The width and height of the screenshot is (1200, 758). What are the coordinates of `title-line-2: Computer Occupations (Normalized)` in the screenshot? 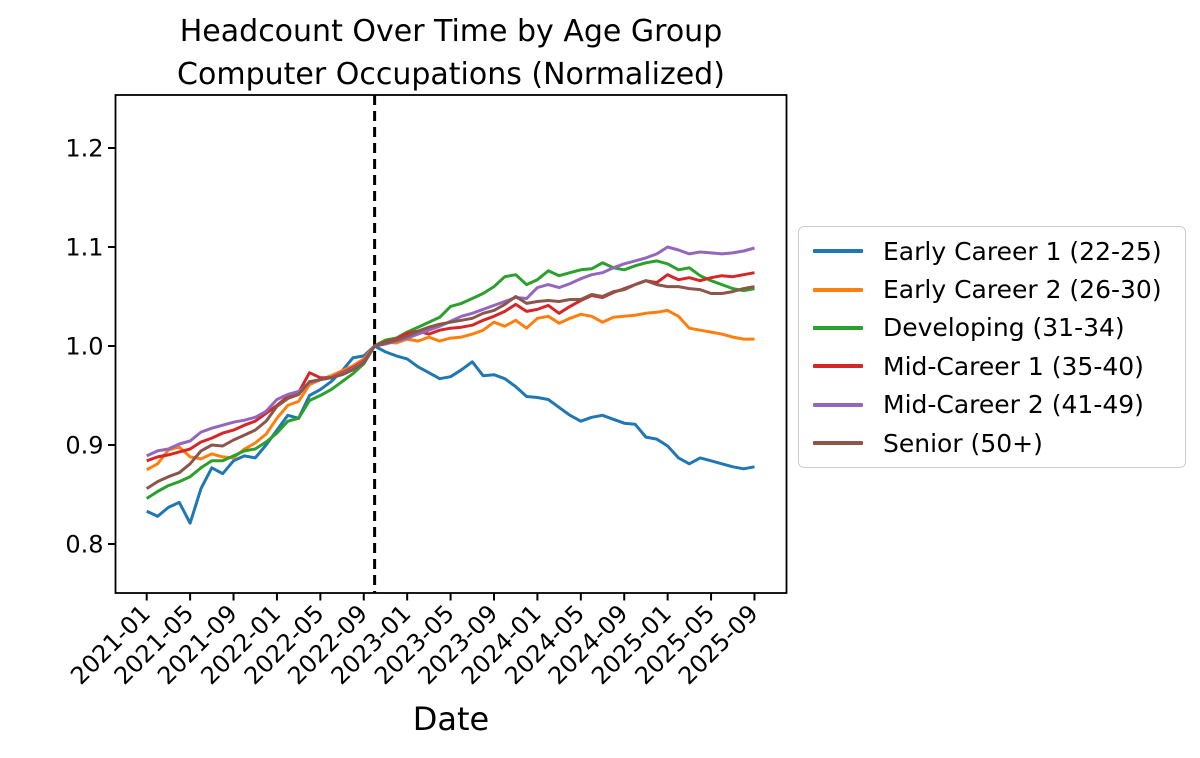 It's located at (451, 74).